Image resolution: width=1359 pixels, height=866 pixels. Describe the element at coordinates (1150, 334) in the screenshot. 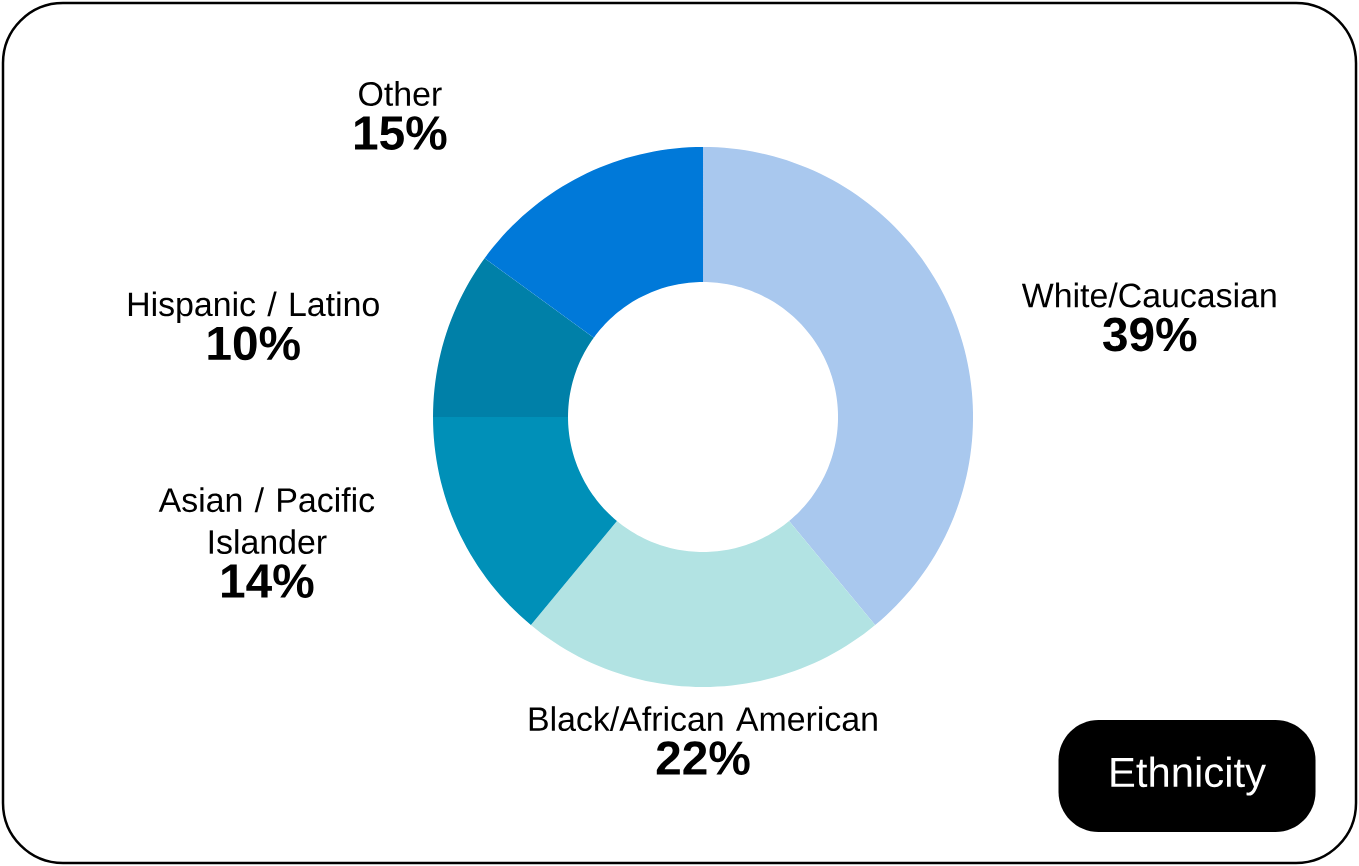

I see `data-label: 39%` at that location.